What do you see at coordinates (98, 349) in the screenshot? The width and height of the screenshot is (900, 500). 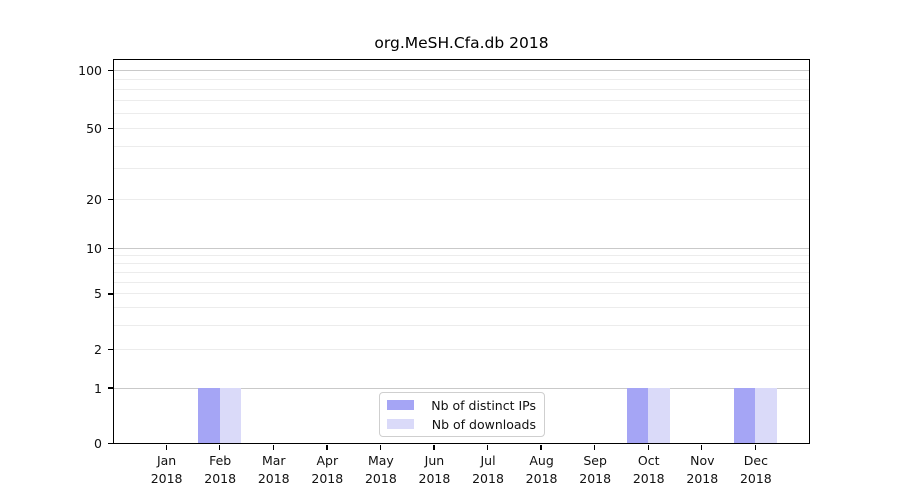 I see `y-tick-label: 2` at bounding box center [98, 349].